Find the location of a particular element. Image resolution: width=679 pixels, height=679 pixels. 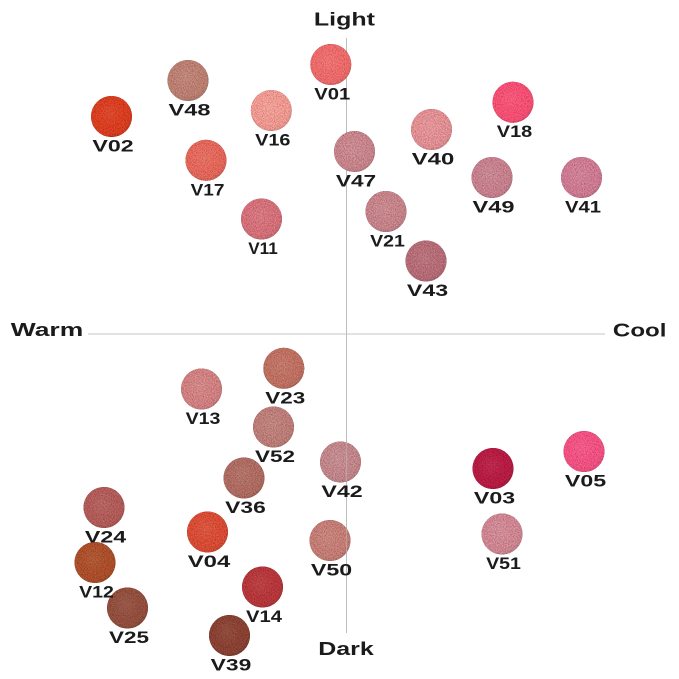

svg-text: V18 is located at coordinates (514, 132).